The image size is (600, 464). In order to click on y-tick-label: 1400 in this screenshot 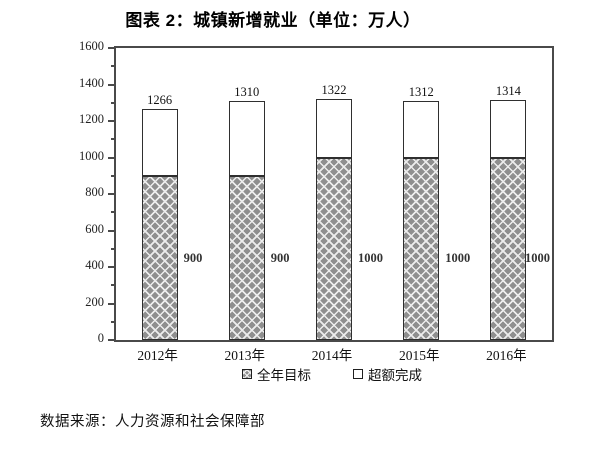, I will do `click(91, 82)`.